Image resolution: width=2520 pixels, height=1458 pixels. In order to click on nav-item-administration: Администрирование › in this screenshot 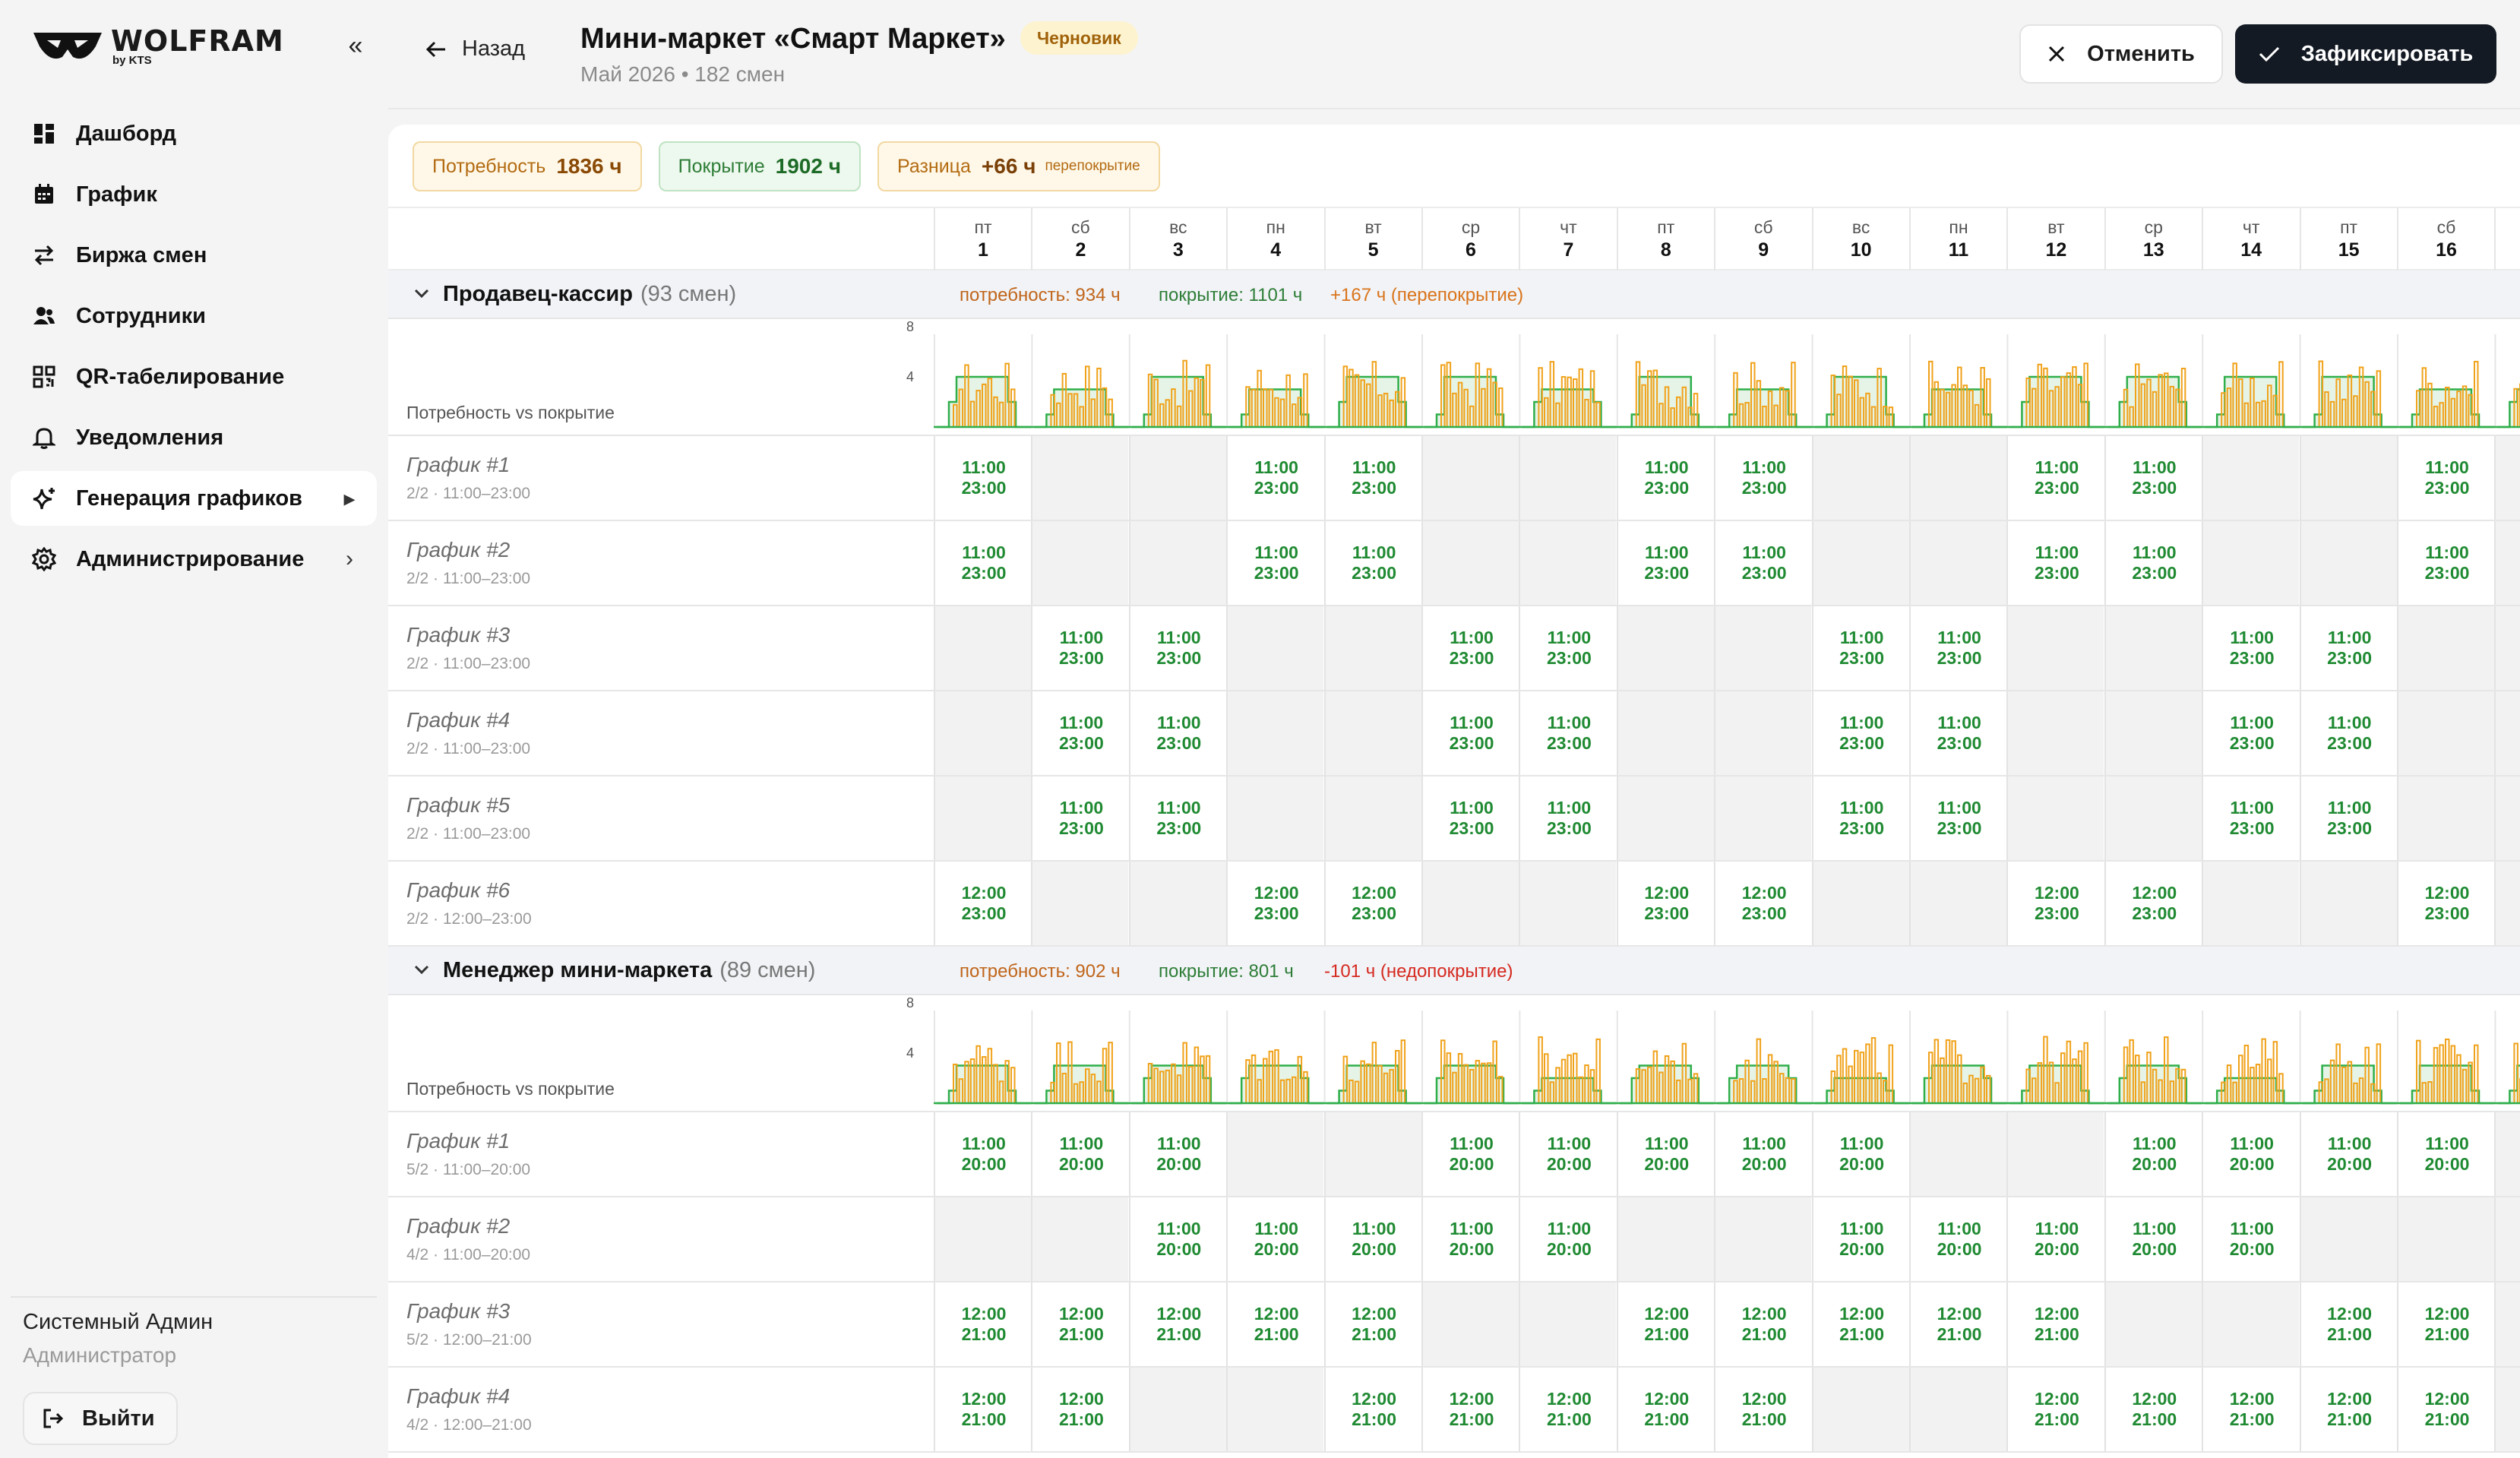, I will do `click(194, 559)`.